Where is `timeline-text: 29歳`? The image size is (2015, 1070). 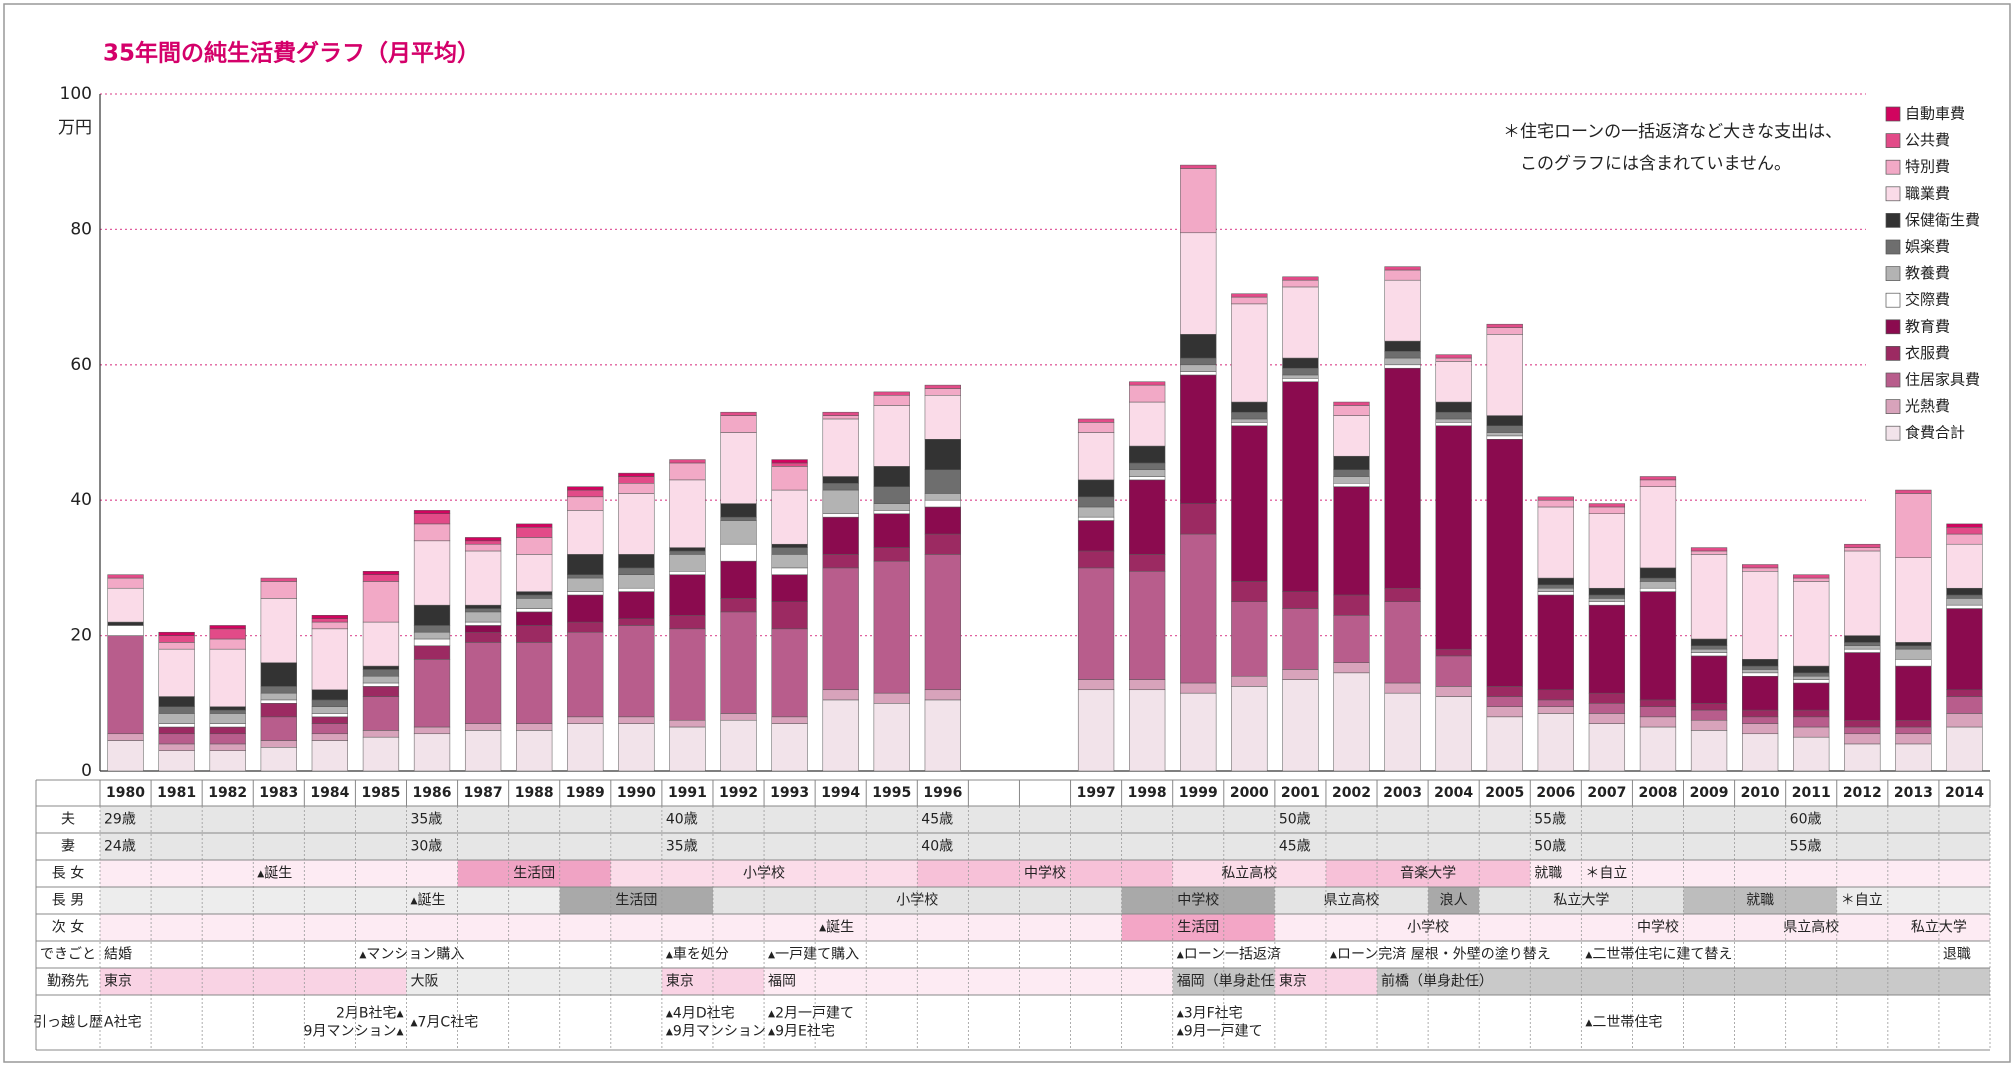
timeline-text: 29歳 is located at coordinates (120, 820).